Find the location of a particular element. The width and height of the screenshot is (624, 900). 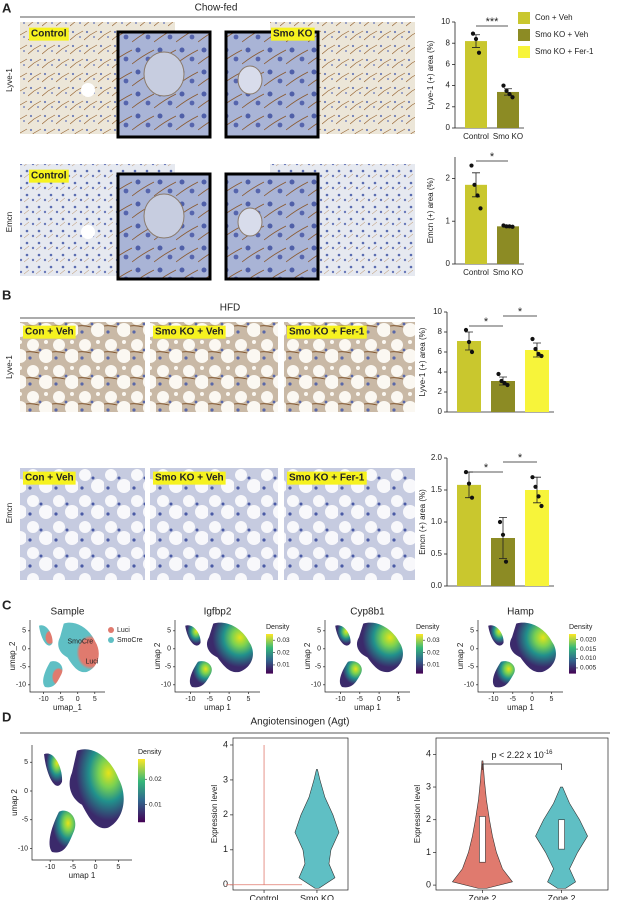

image-label: Smo KO + Veh is located at coordinates (189, 478).